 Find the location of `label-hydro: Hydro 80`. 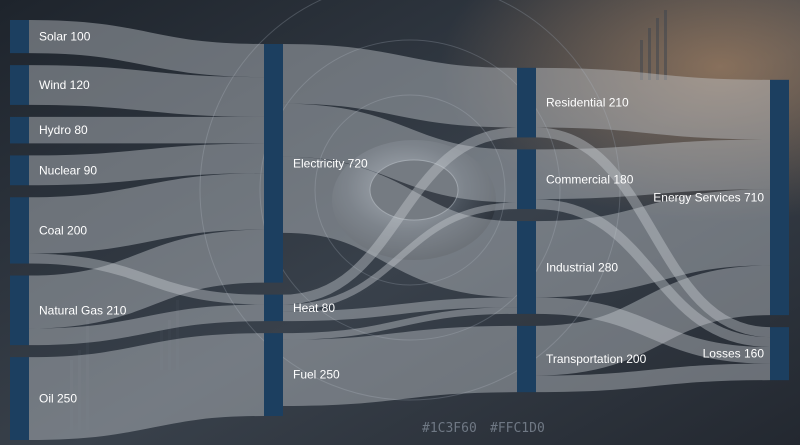

label-hydro: Hydro 80 is located at coordinates (63, 130).